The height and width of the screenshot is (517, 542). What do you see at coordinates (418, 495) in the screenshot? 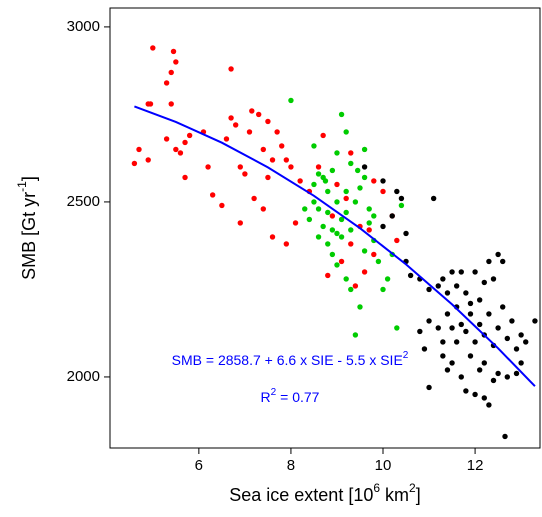
I see `x-label-text: ]` at bounding box center [418, 495].